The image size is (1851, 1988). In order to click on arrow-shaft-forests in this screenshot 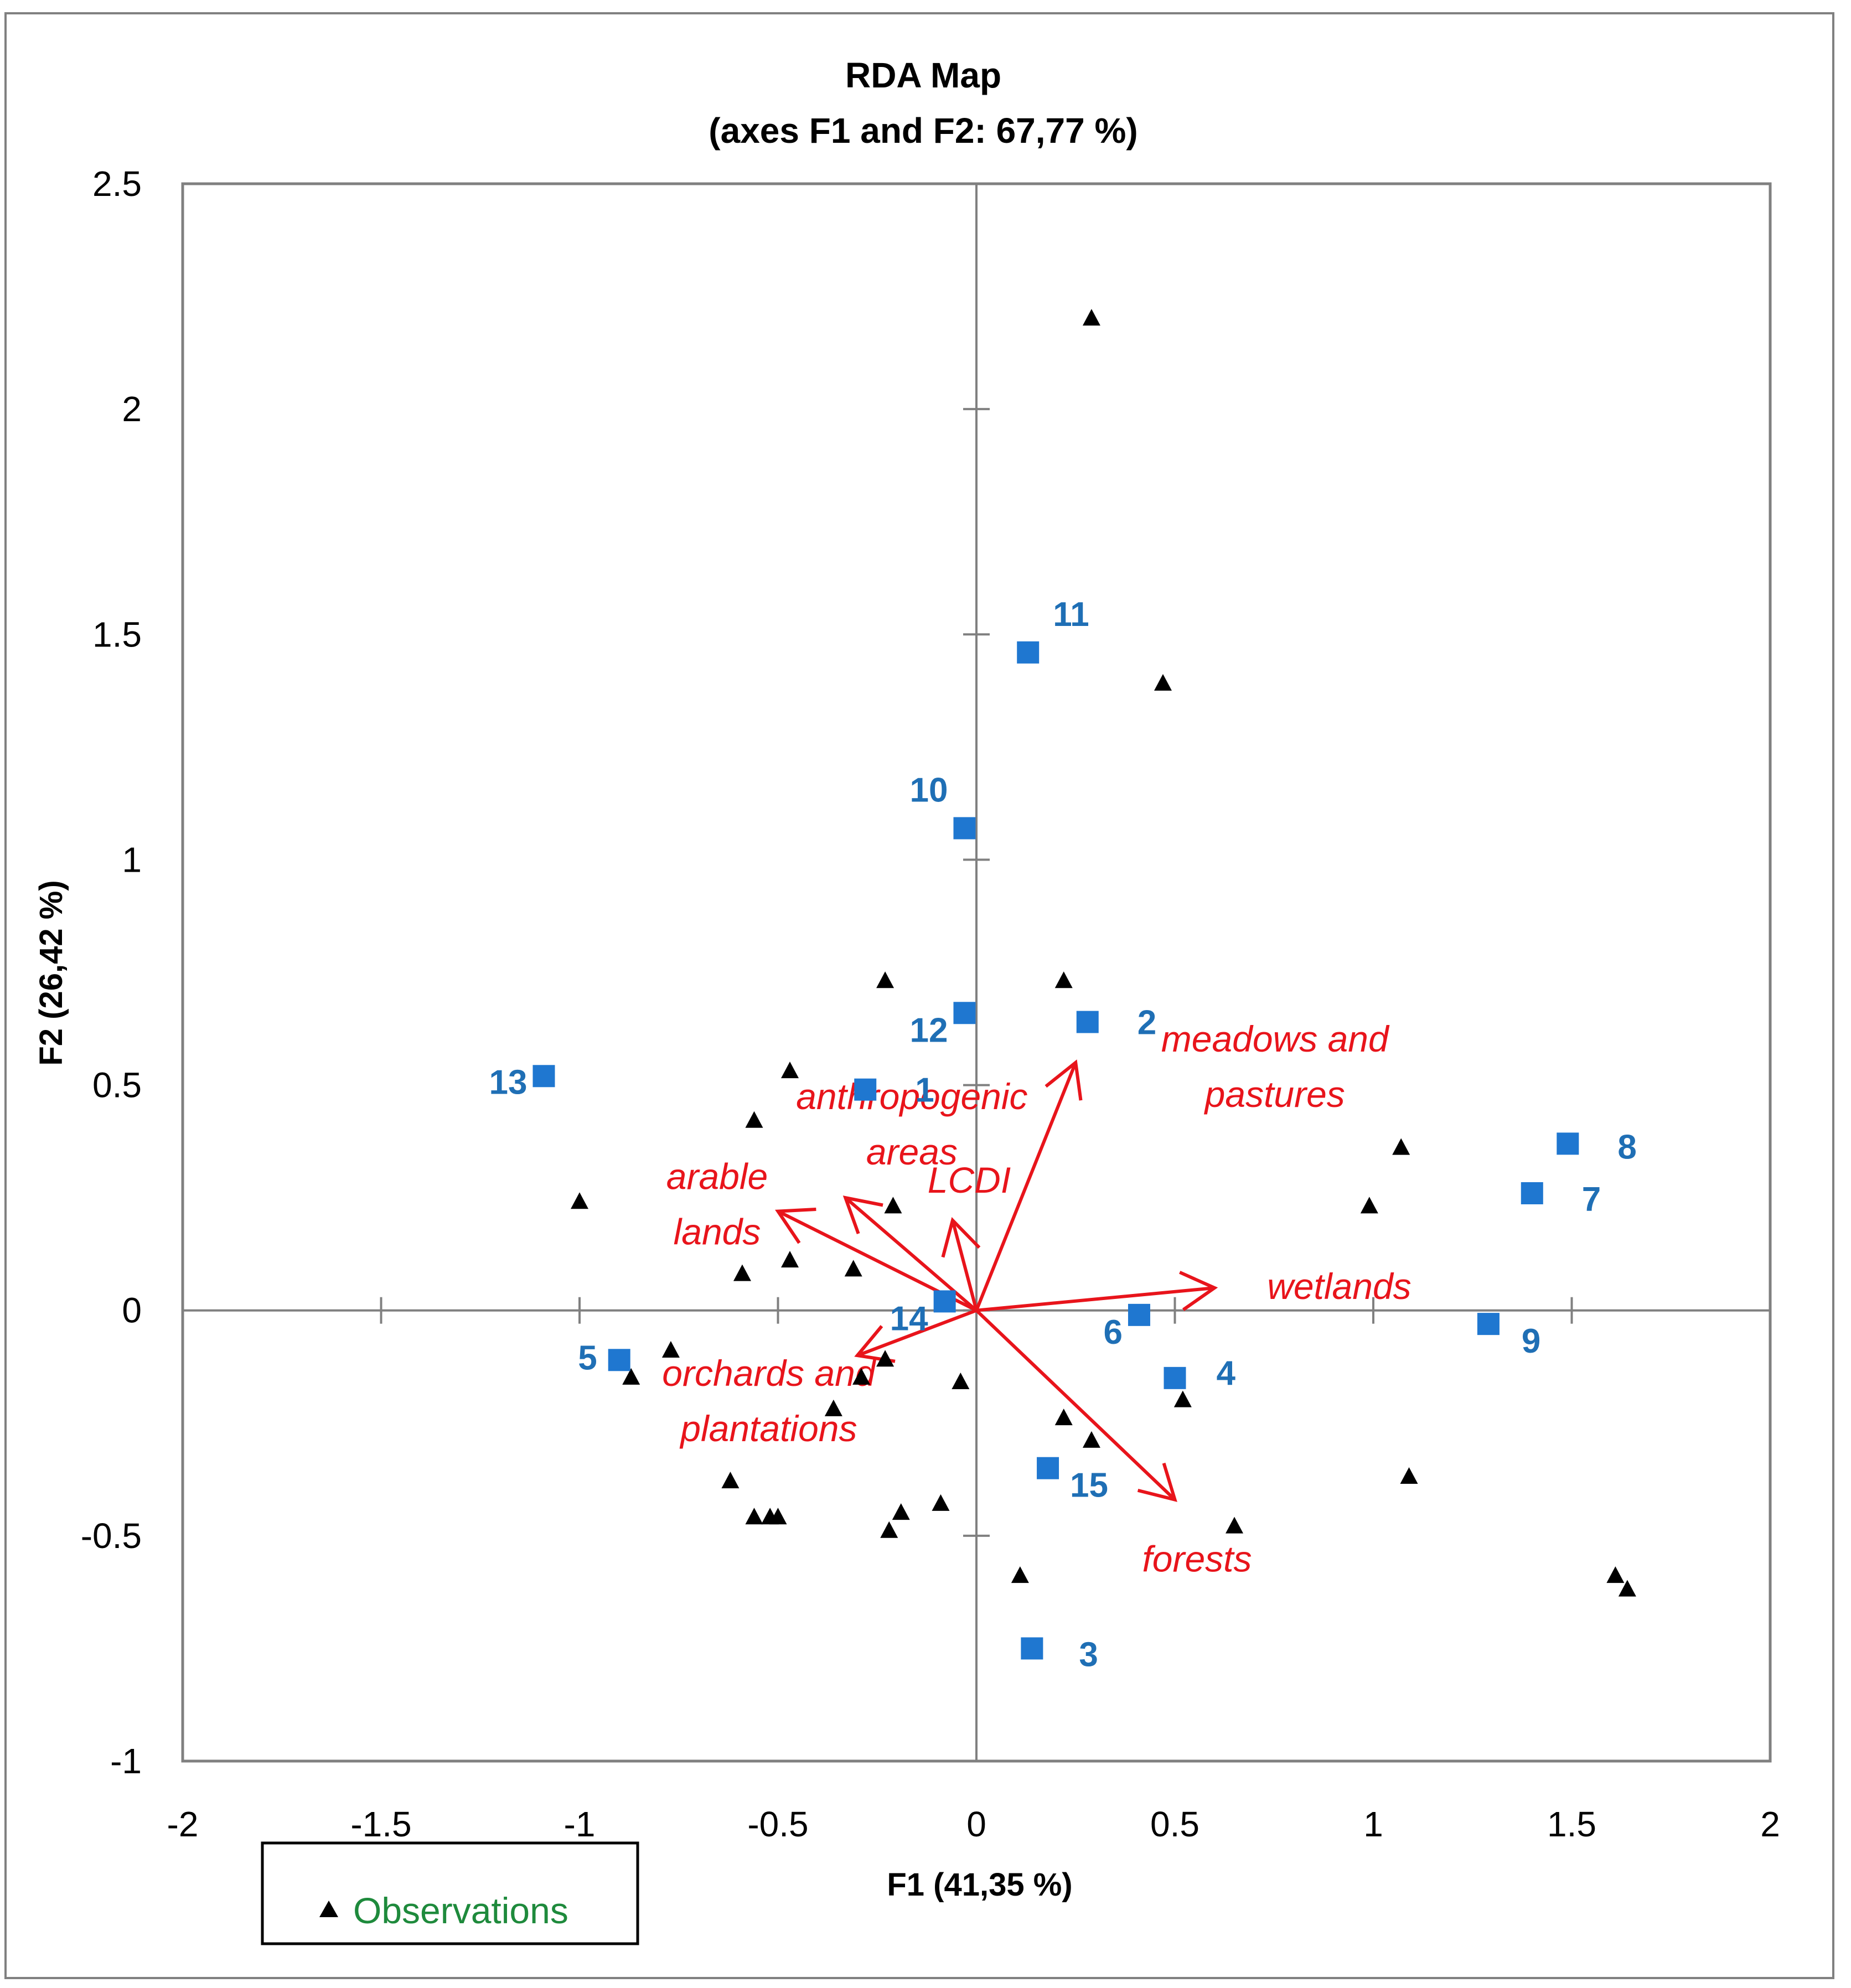, I will do `click(1075, 1405)`.